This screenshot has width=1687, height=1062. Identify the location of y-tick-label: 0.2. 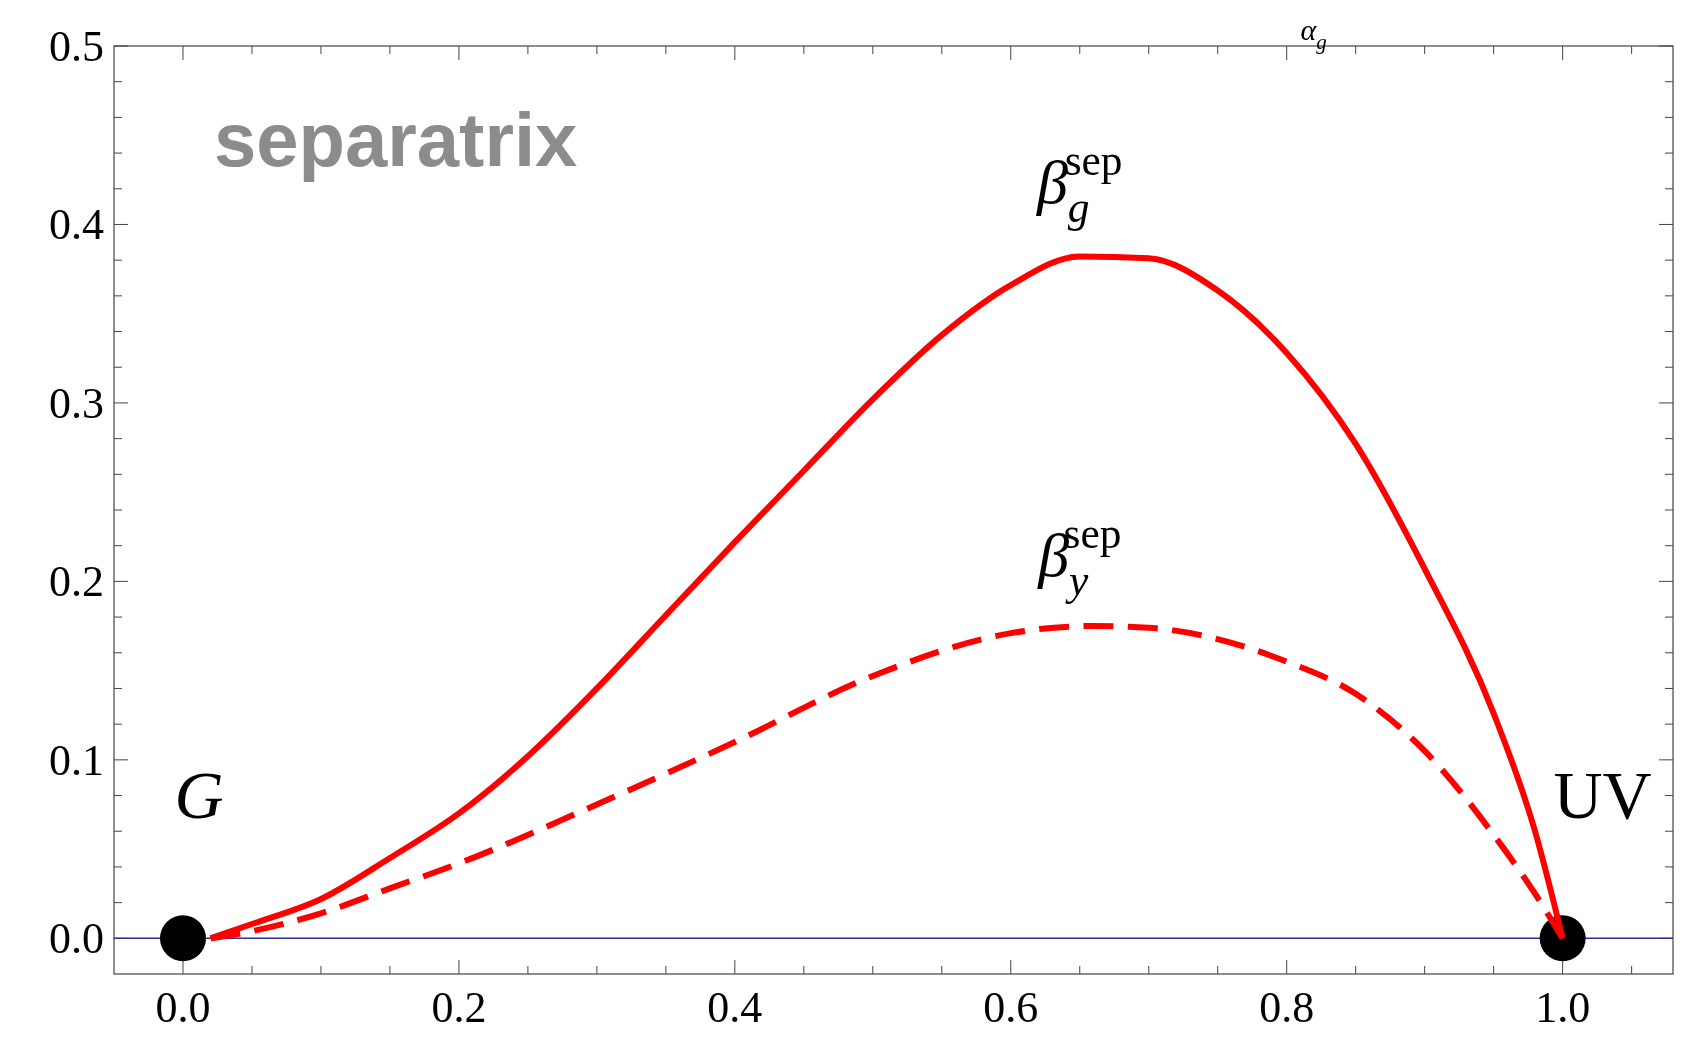
(76, 582).